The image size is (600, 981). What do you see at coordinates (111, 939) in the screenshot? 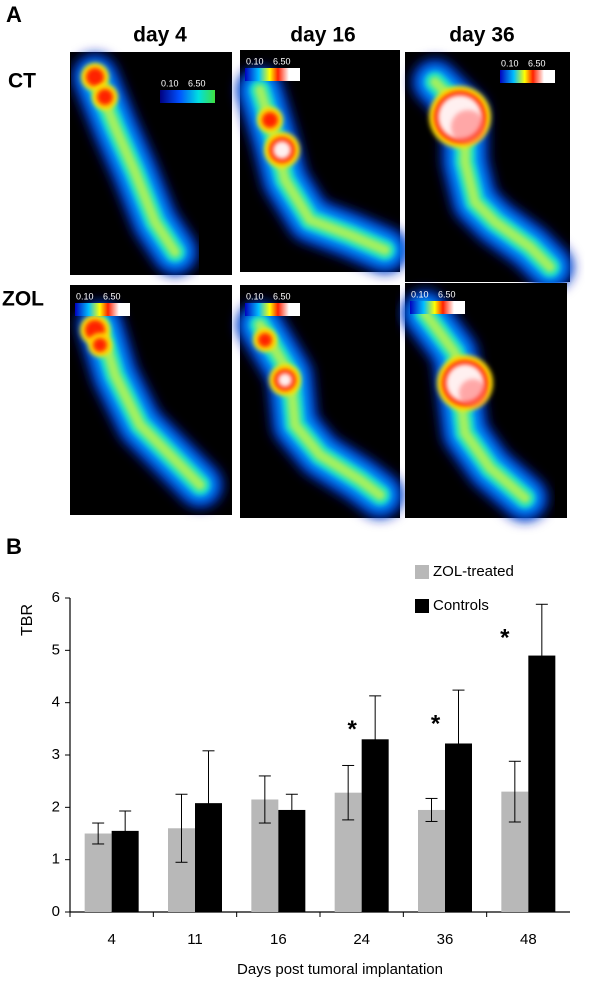
I see `x-tick-label: 4` at bounding box center [111, 939].